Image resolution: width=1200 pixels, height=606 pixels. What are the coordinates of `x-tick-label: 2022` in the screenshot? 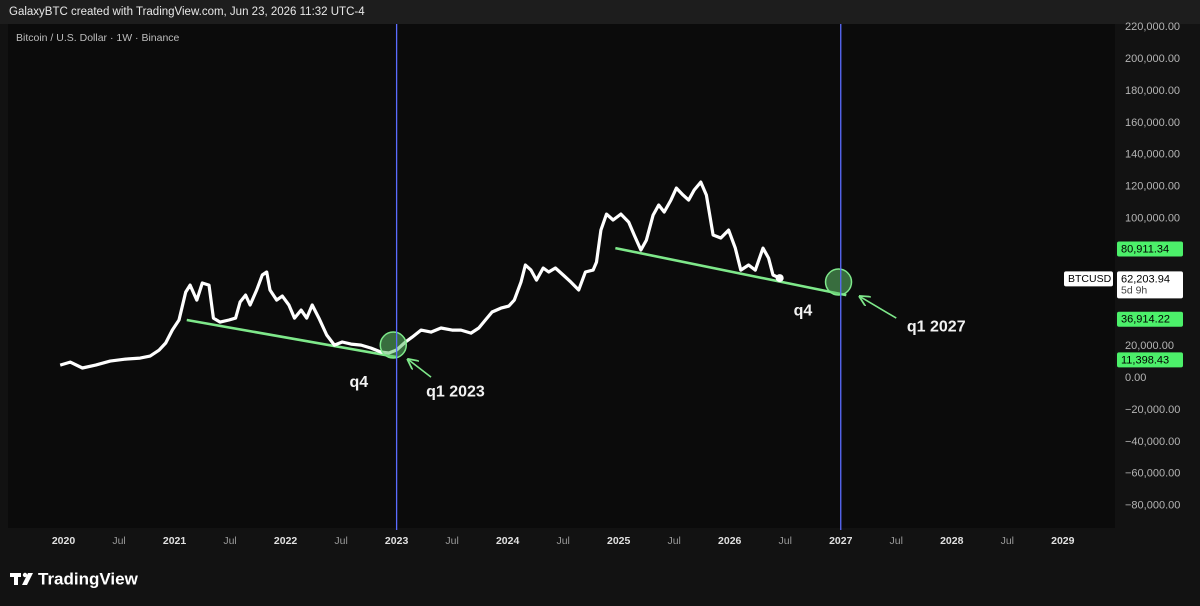 It's located at (286, 541).